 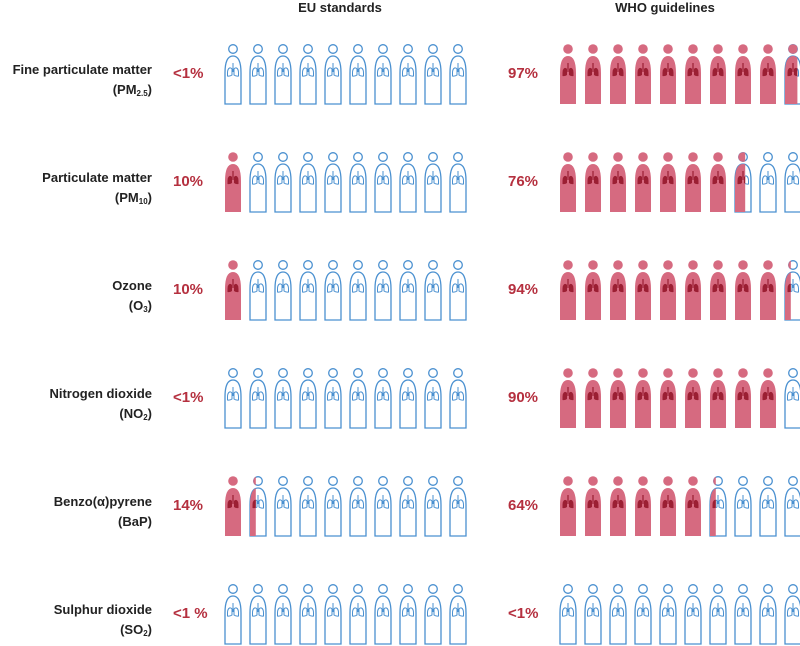 I want to click on row-label: Particulate matter (PM10), so click(x=76, y=188).